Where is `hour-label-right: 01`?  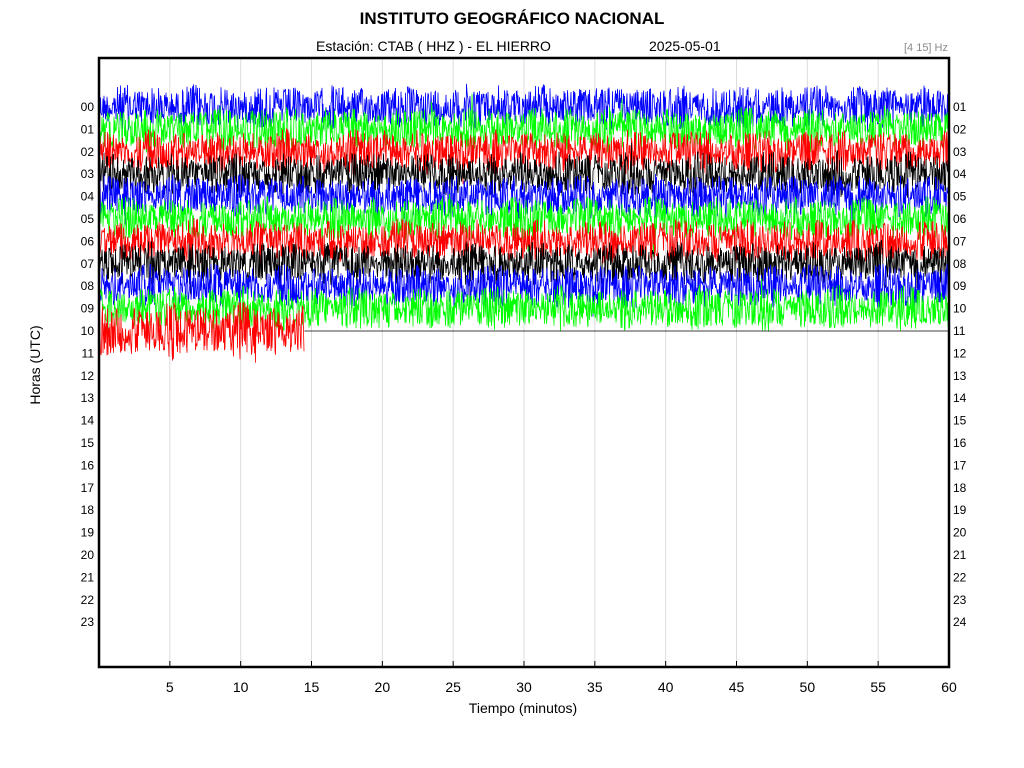 hour-label-right: 01 is located at coordinates (960, 107).